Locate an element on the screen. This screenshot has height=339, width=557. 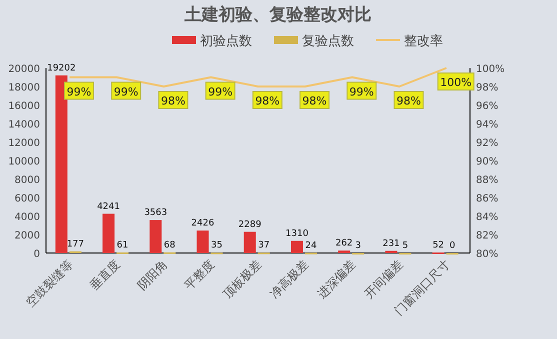
legend-label: 复验点数 is located at coordinates (328, 41).